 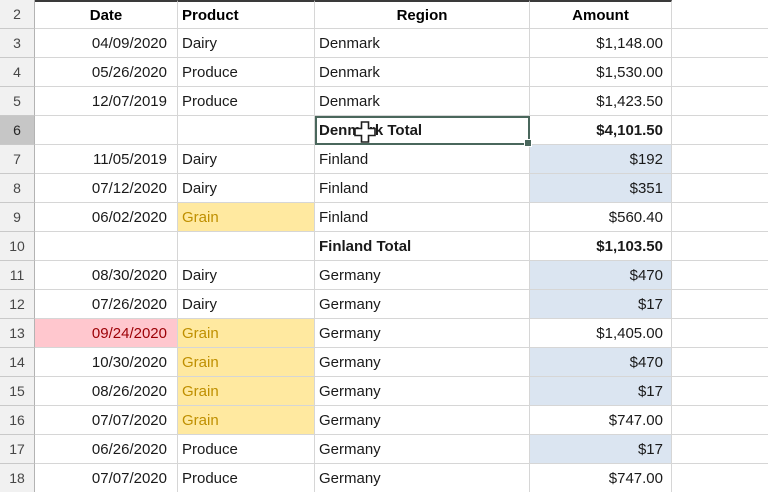 What do you see at coordinates (422, 333) in the screenshot?
I see `cell-region-13: Germany` at bounding box center [422, 333].